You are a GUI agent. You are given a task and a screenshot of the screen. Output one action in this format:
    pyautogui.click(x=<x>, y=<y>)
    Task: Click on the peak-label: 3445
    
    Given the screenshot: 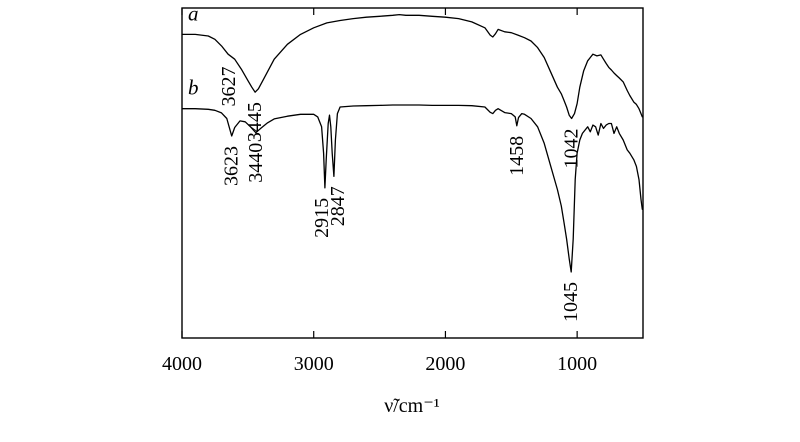 What is the action you would take?
    pyautogui.click(x=255, y=122)
    